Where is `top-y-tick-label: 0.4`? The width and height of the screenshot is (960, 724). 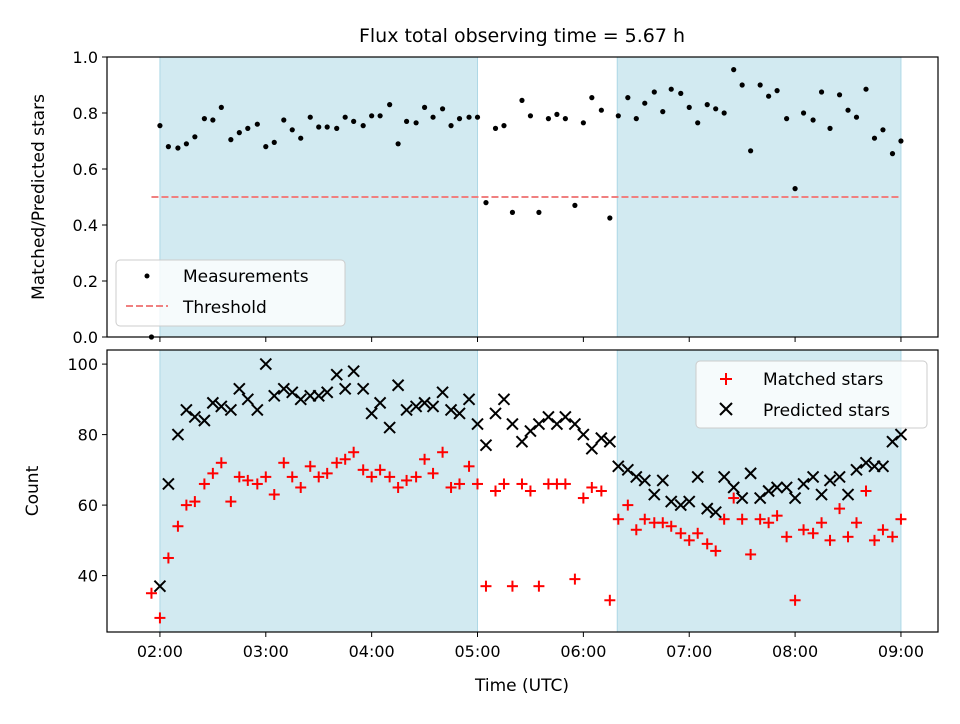 top-y-tick-label: 0.4 is located at coordinates (85, 225).